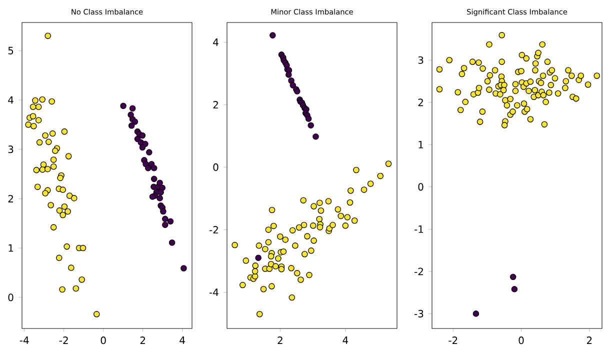 This screenshot has height=352, width=610. I want to click on x-tick-label: -4, so click(24, 340).